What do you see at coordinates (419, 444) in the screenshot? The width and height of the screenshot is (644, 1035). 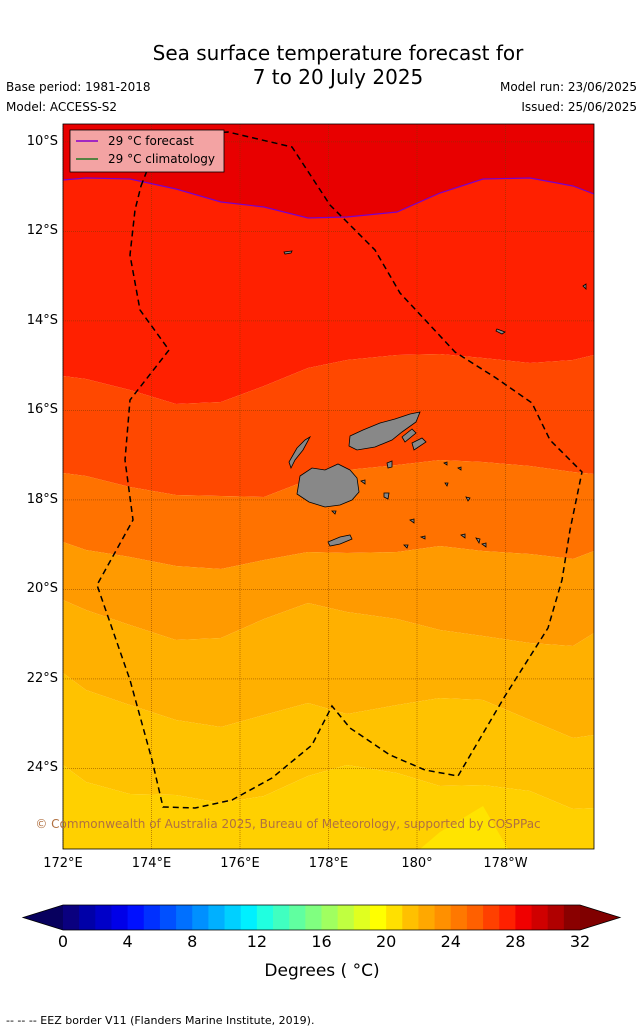 I see `koro-island` at bounding box center [419, 444].